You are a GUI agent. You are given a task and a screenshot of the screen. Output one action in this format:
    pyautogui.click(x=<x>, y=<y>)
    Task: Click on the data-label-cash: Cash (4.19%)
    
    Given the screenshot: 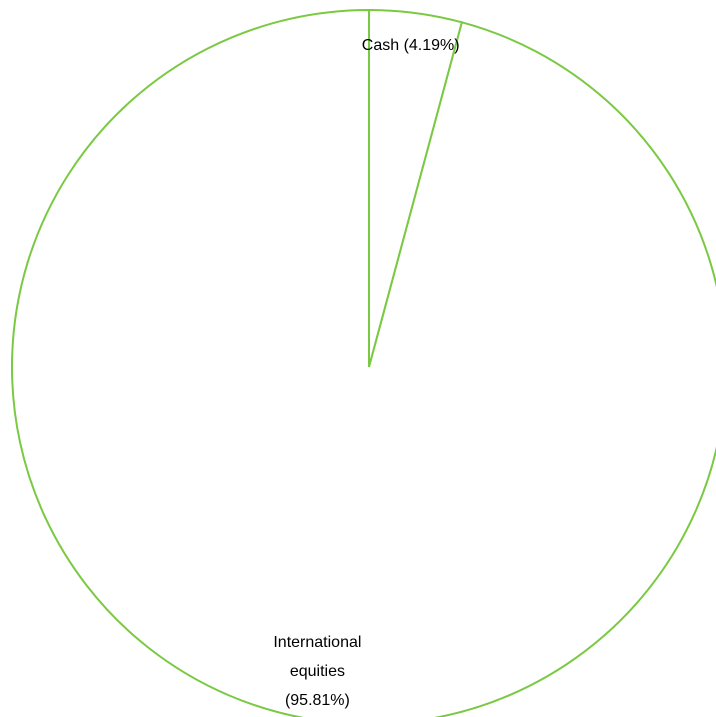 What is the action you would take?
    pyautogui.click(x=411, y=45)
    